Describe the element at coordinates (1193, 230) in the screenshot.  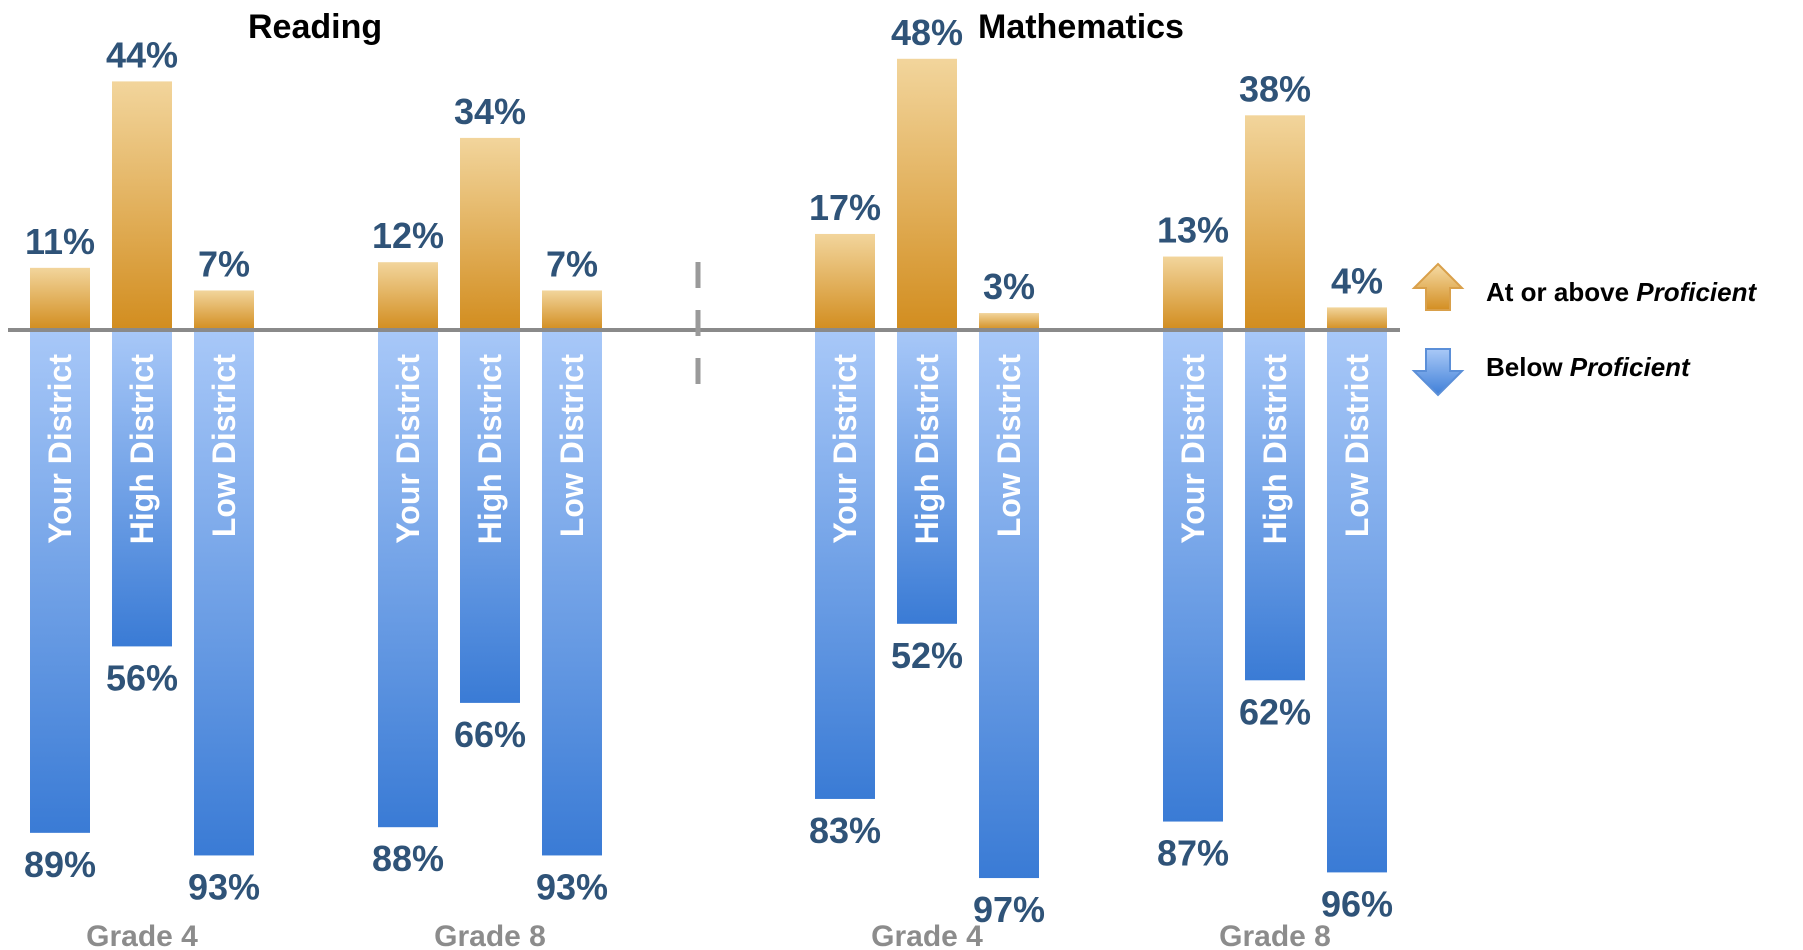
I see `value-label-above-mathematics-grade-8-your-district: 13%` at that location.